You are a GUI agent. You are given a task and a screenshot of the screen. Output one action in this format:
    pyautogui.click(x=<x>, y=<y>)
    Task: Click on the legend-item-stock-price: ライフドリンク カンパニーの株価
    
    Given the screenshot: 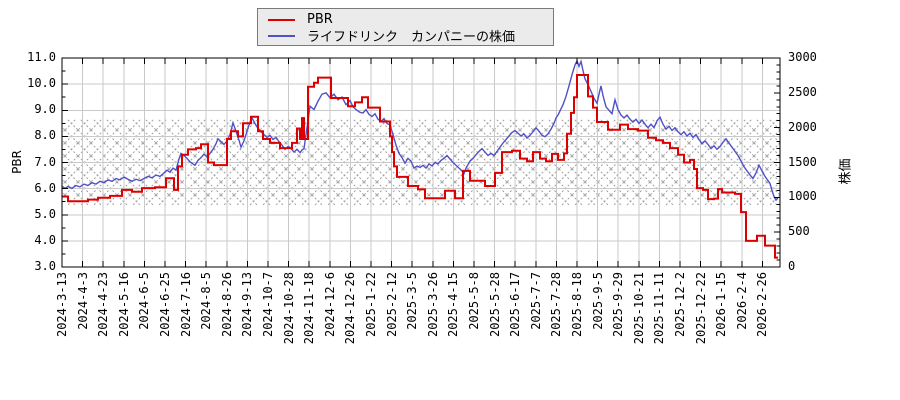 What is the action you would take?
    pyautogui.click(x=405, y=36)
    